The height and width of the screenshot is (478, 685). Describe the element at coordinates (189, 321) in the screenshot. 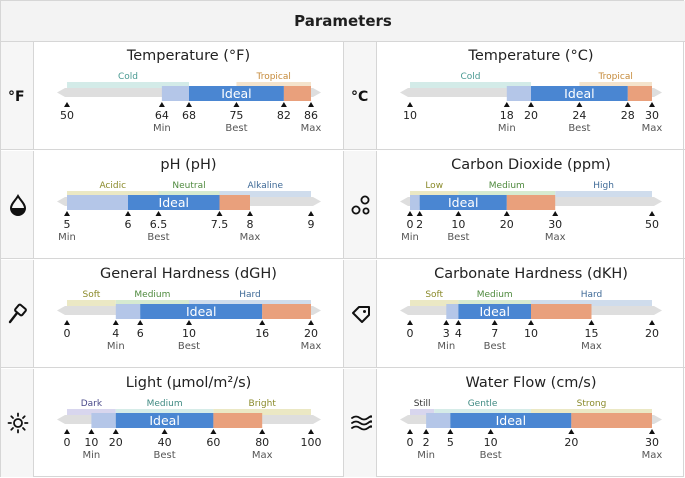

I see `range-scale: Soft Medium Hard Ideal 0 4 6 10 16 20 Min Best Max` at that location.